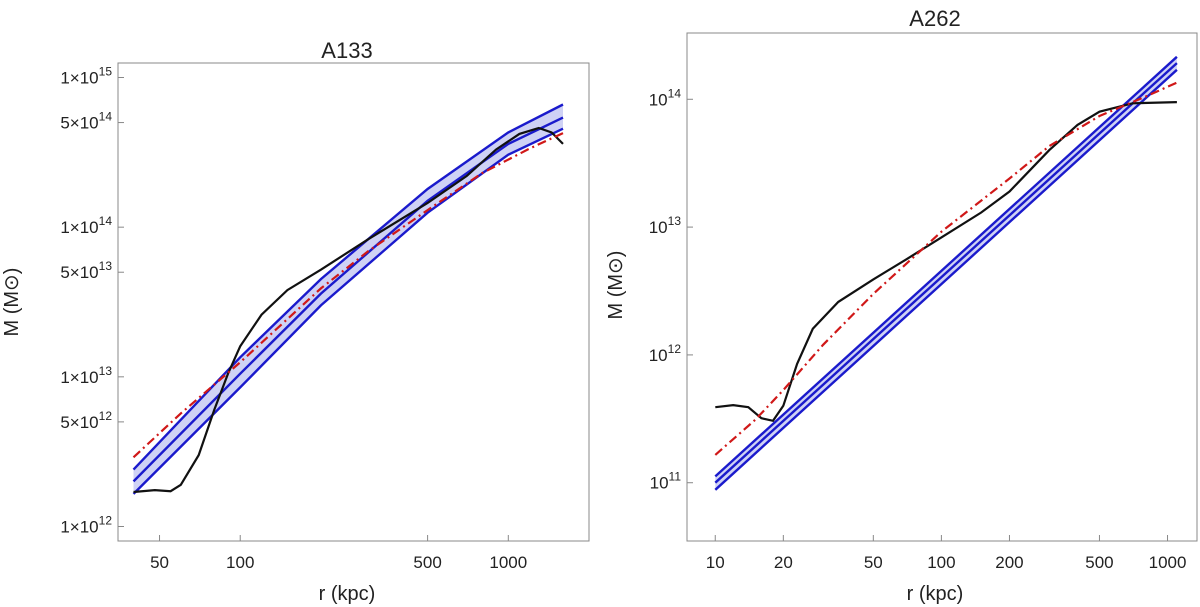 This screenshot has width=1200, height=607. What do you see at coordinates (665, 353) in the screenshot?
I see `y-tick-label: 1012` at bounding box center [665, 353].